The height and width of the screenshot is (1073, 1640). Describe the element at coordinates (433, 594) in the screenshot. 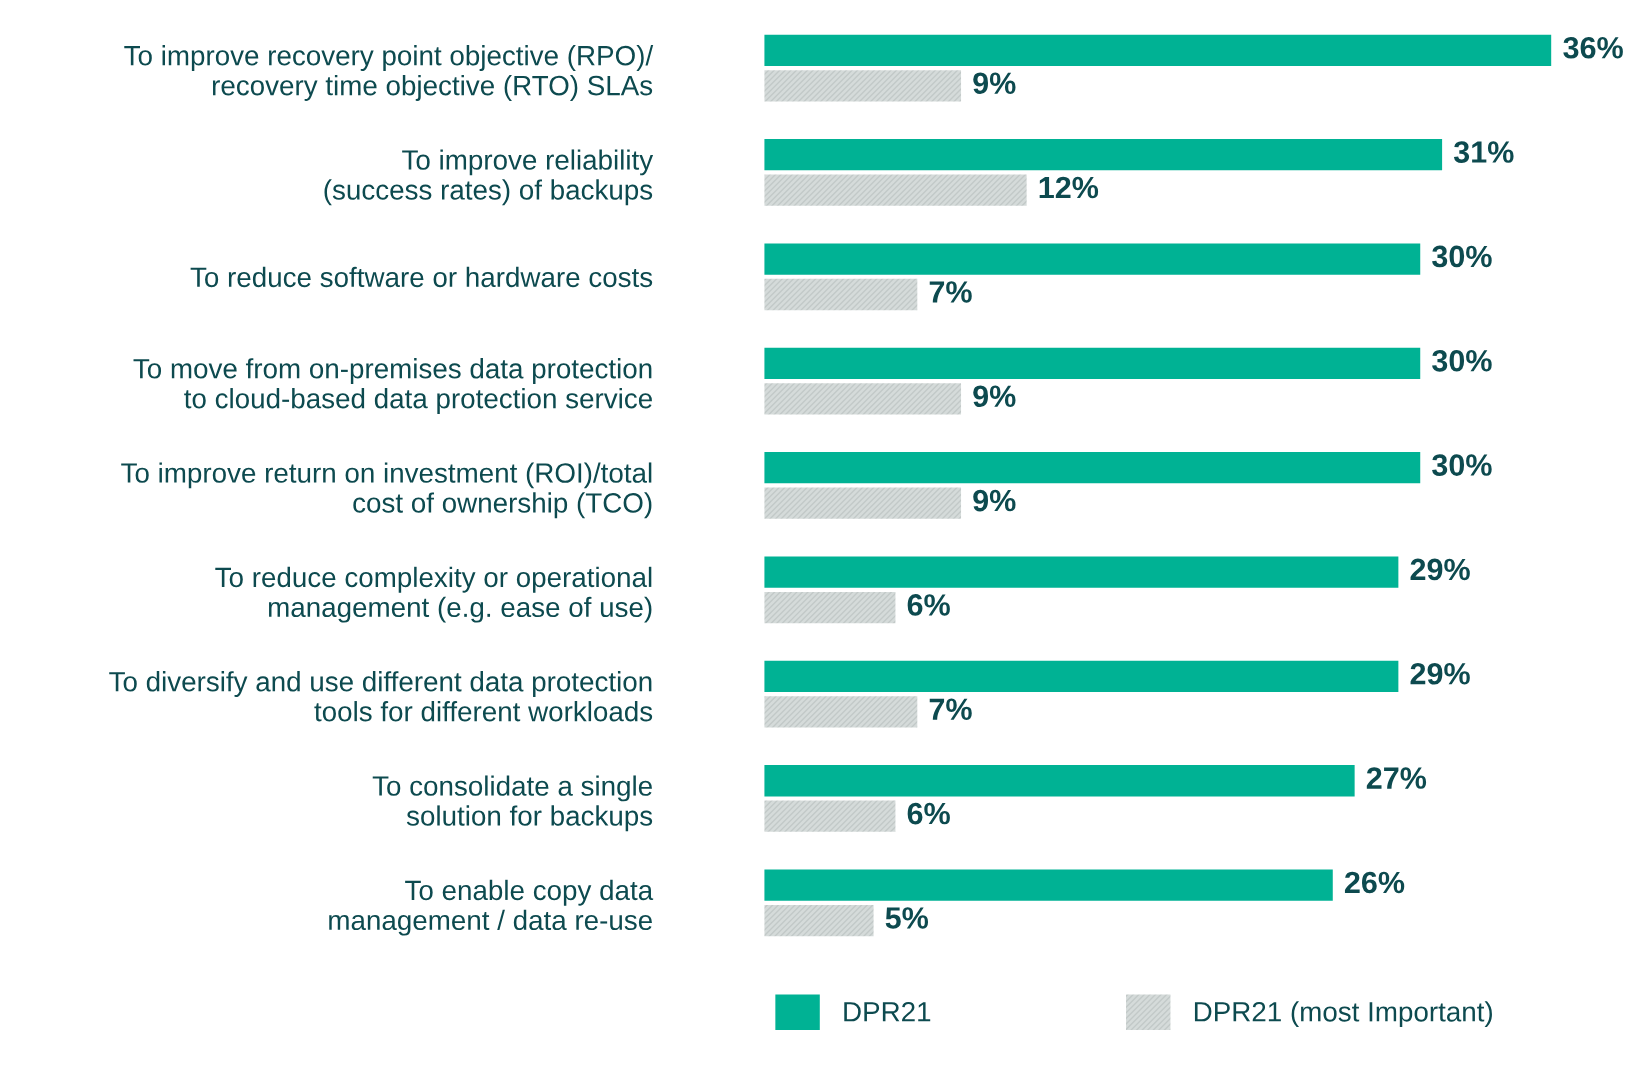

I see `y-tick-label: To reduce complexity or operational management (e.g. ease of use)` at that location.